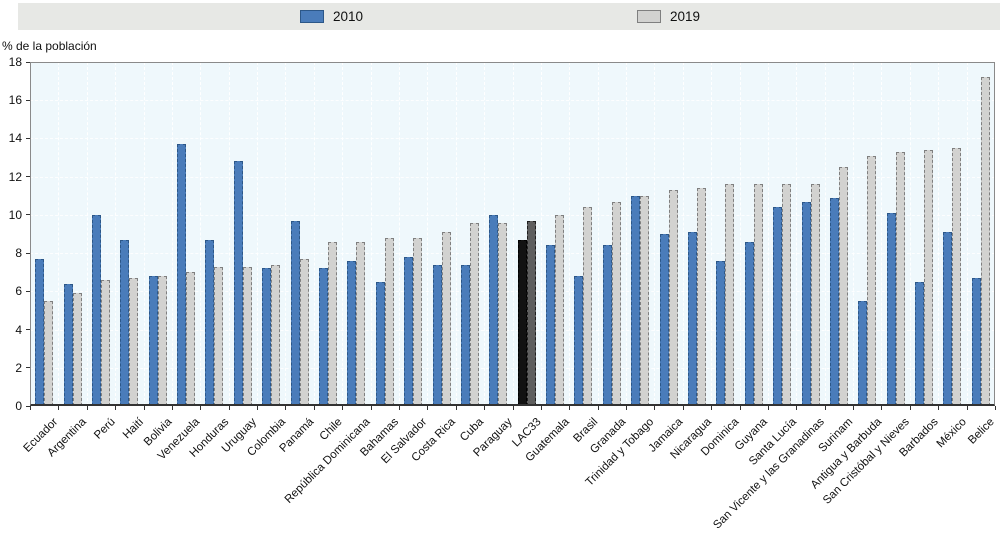  I want to click on y-tick-label: 14, so click(15, 138).